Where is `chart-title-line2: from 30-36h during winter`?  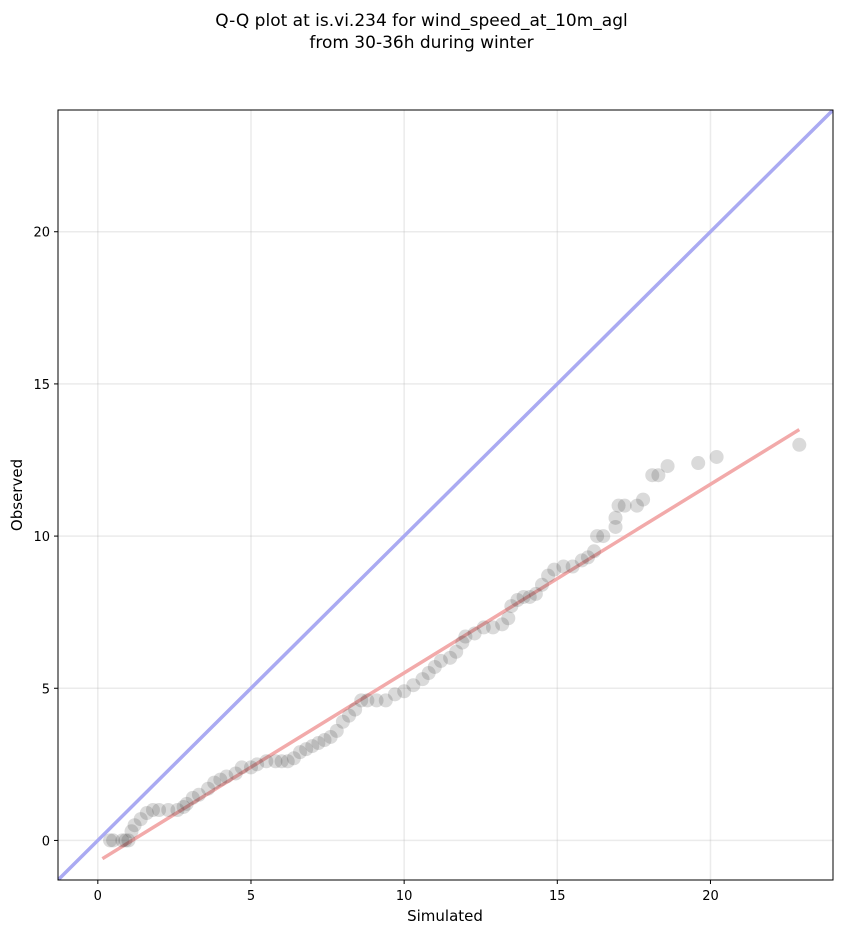 chart-title-line2: from 30-36h during winter is located at coordinates (421, 43).